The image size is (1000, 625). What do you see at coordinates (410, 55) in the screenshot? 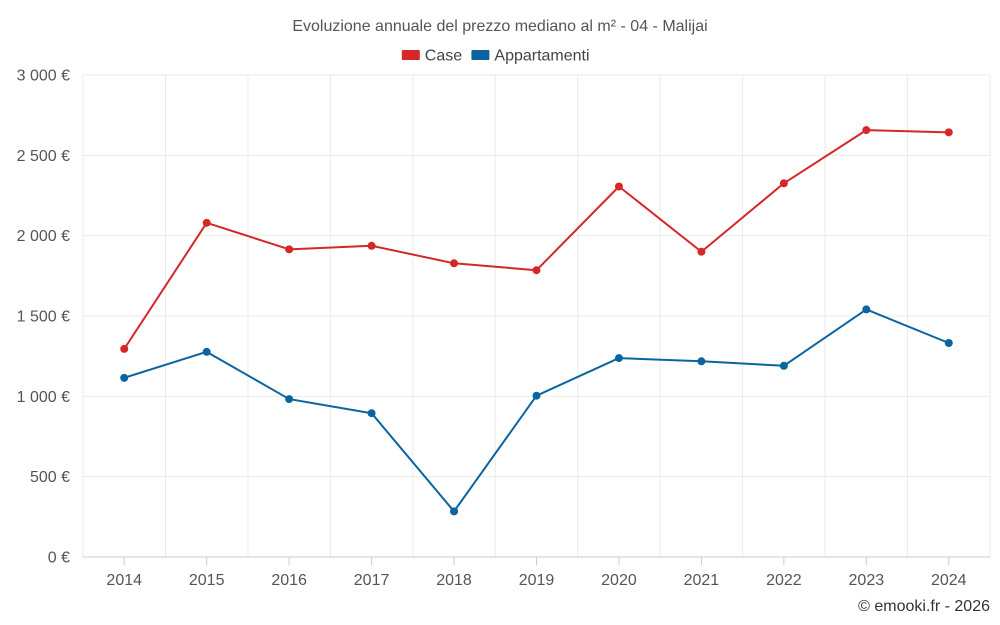
I see `legend-swatch-case` at bounding box center [410, 55].